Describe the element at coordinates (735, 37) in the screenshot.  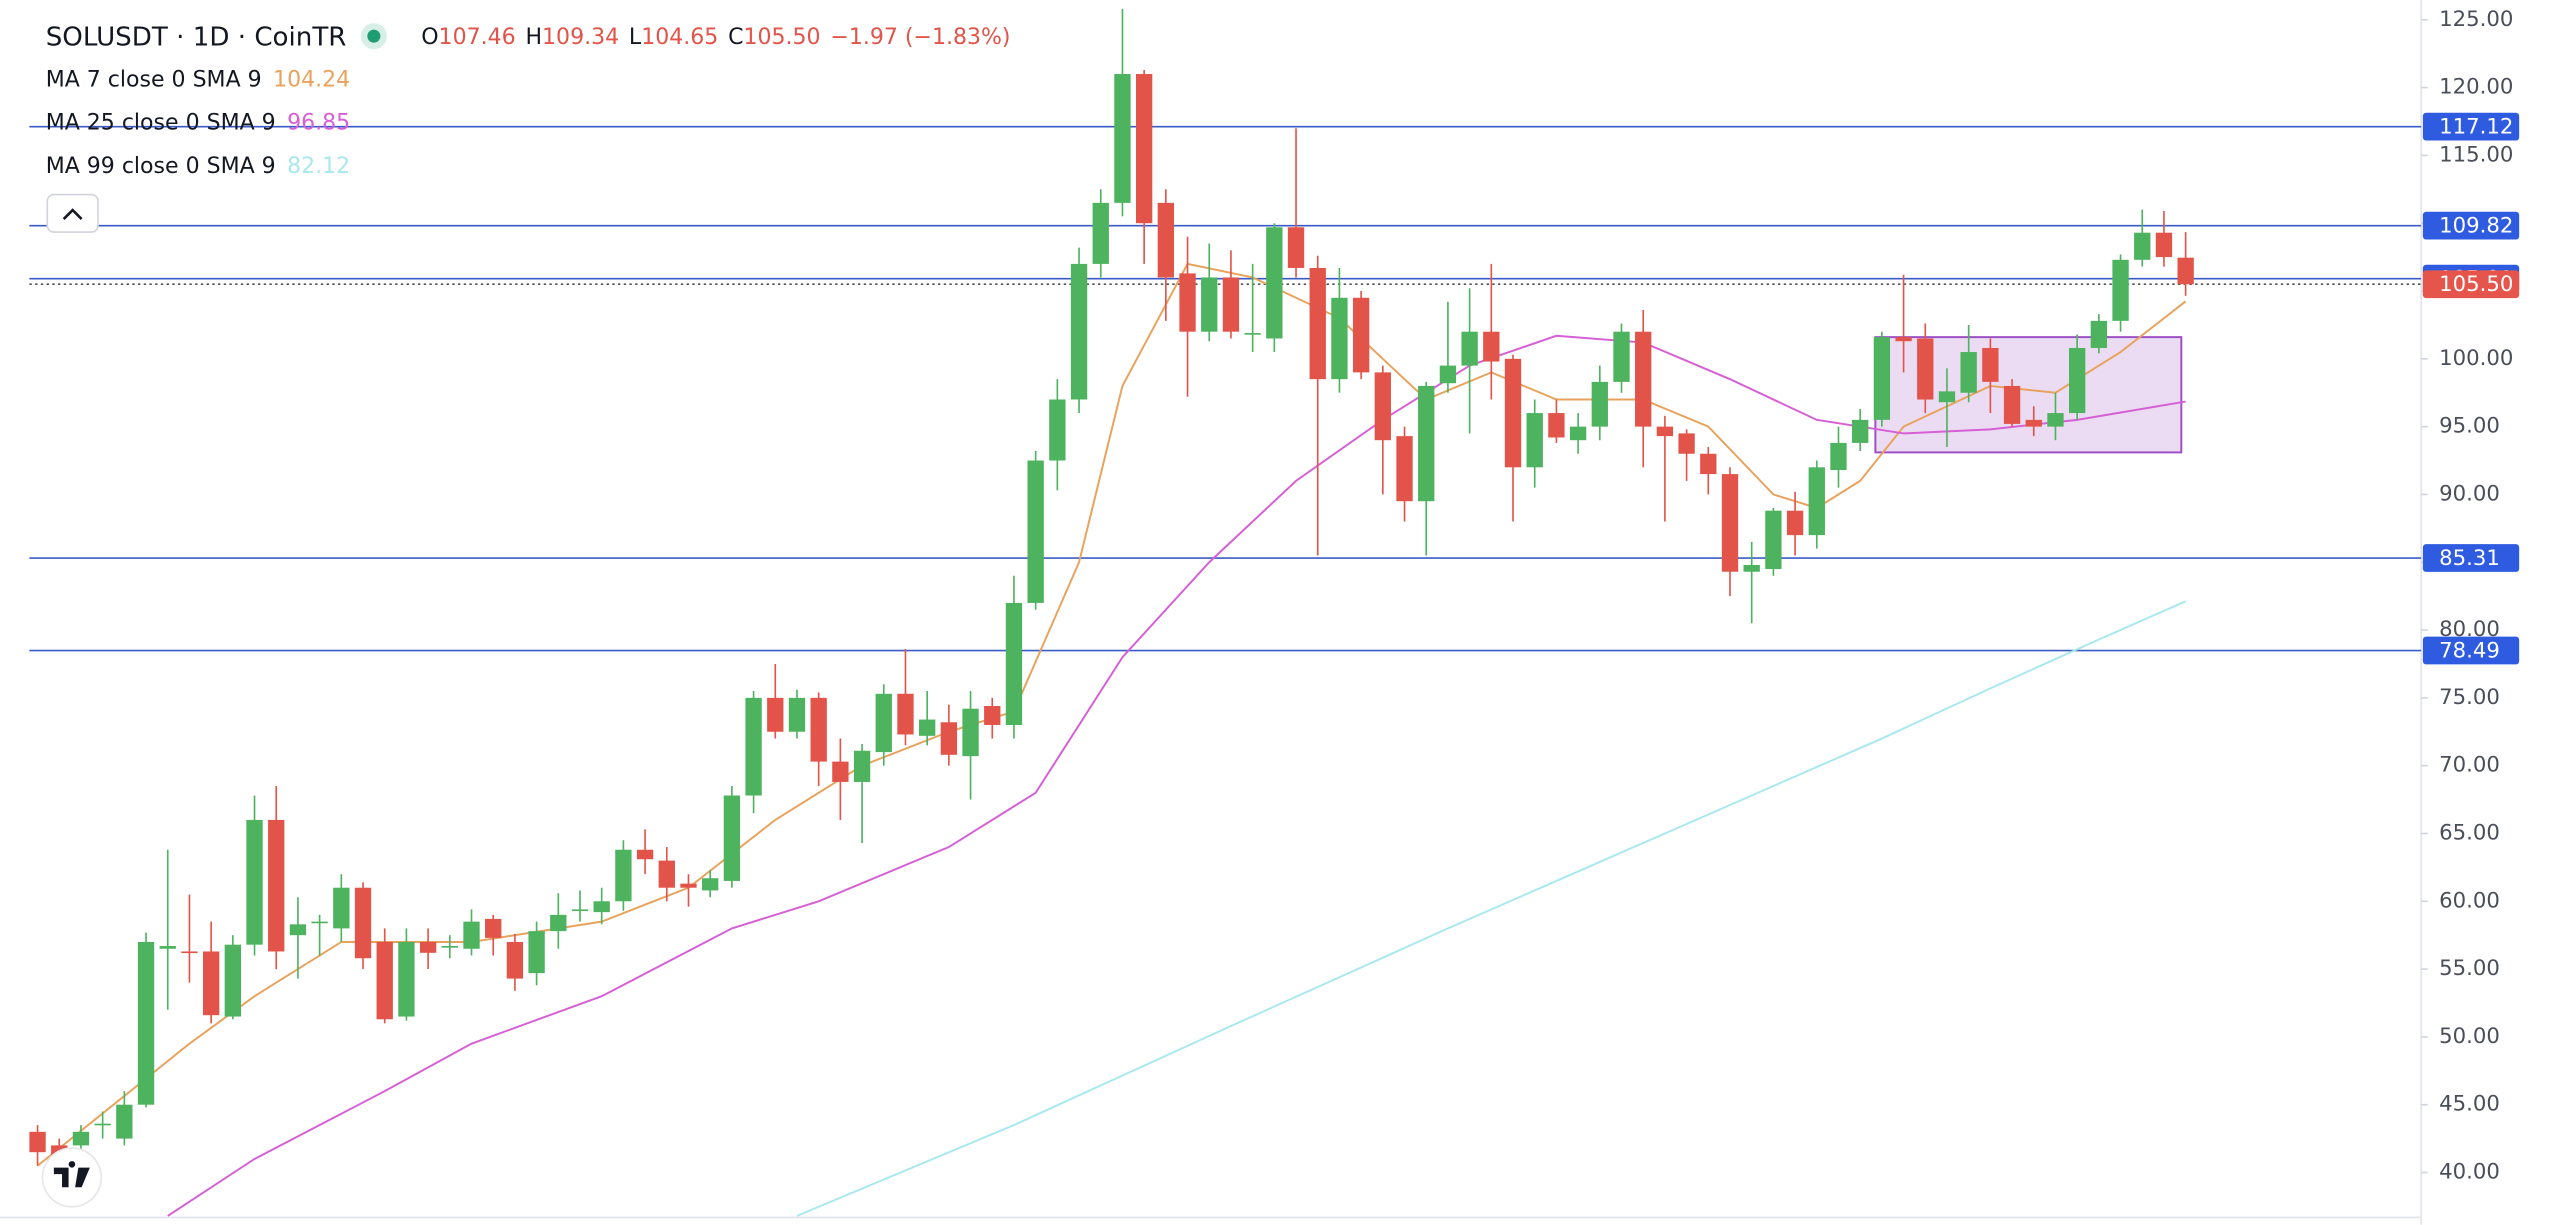
I see `ohlc-label: C` at that location.